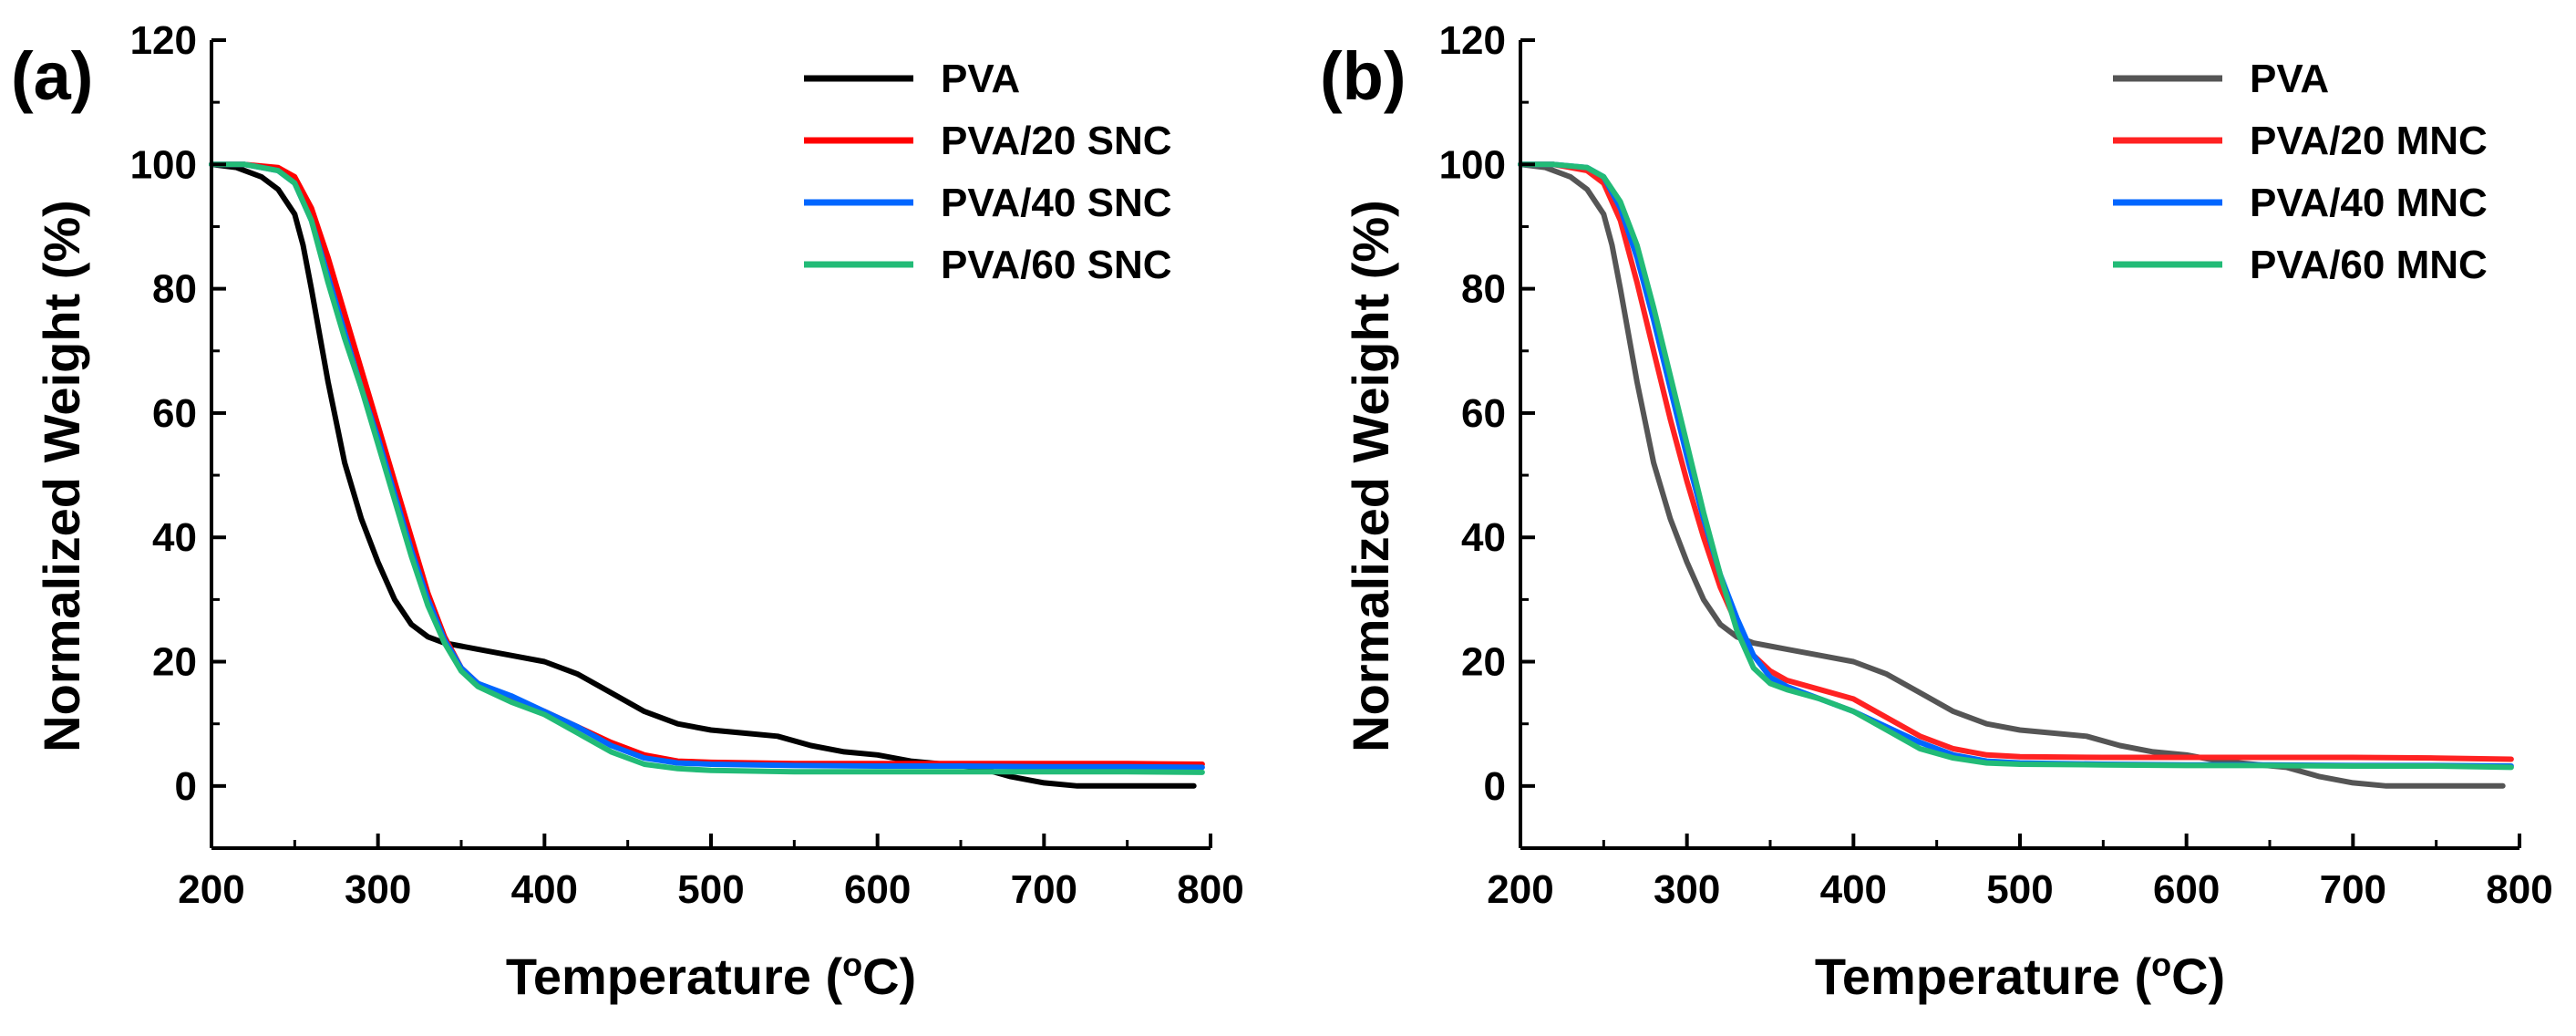 The width and height of the screenshot is (2576, 1036). What do you see at coordinates (2300, 172) in the screenshot?
I see `legend: PVA PVA/20 MNC PVA/40 MNC PVA/60 MNC` at bounding box center [2300, 172].